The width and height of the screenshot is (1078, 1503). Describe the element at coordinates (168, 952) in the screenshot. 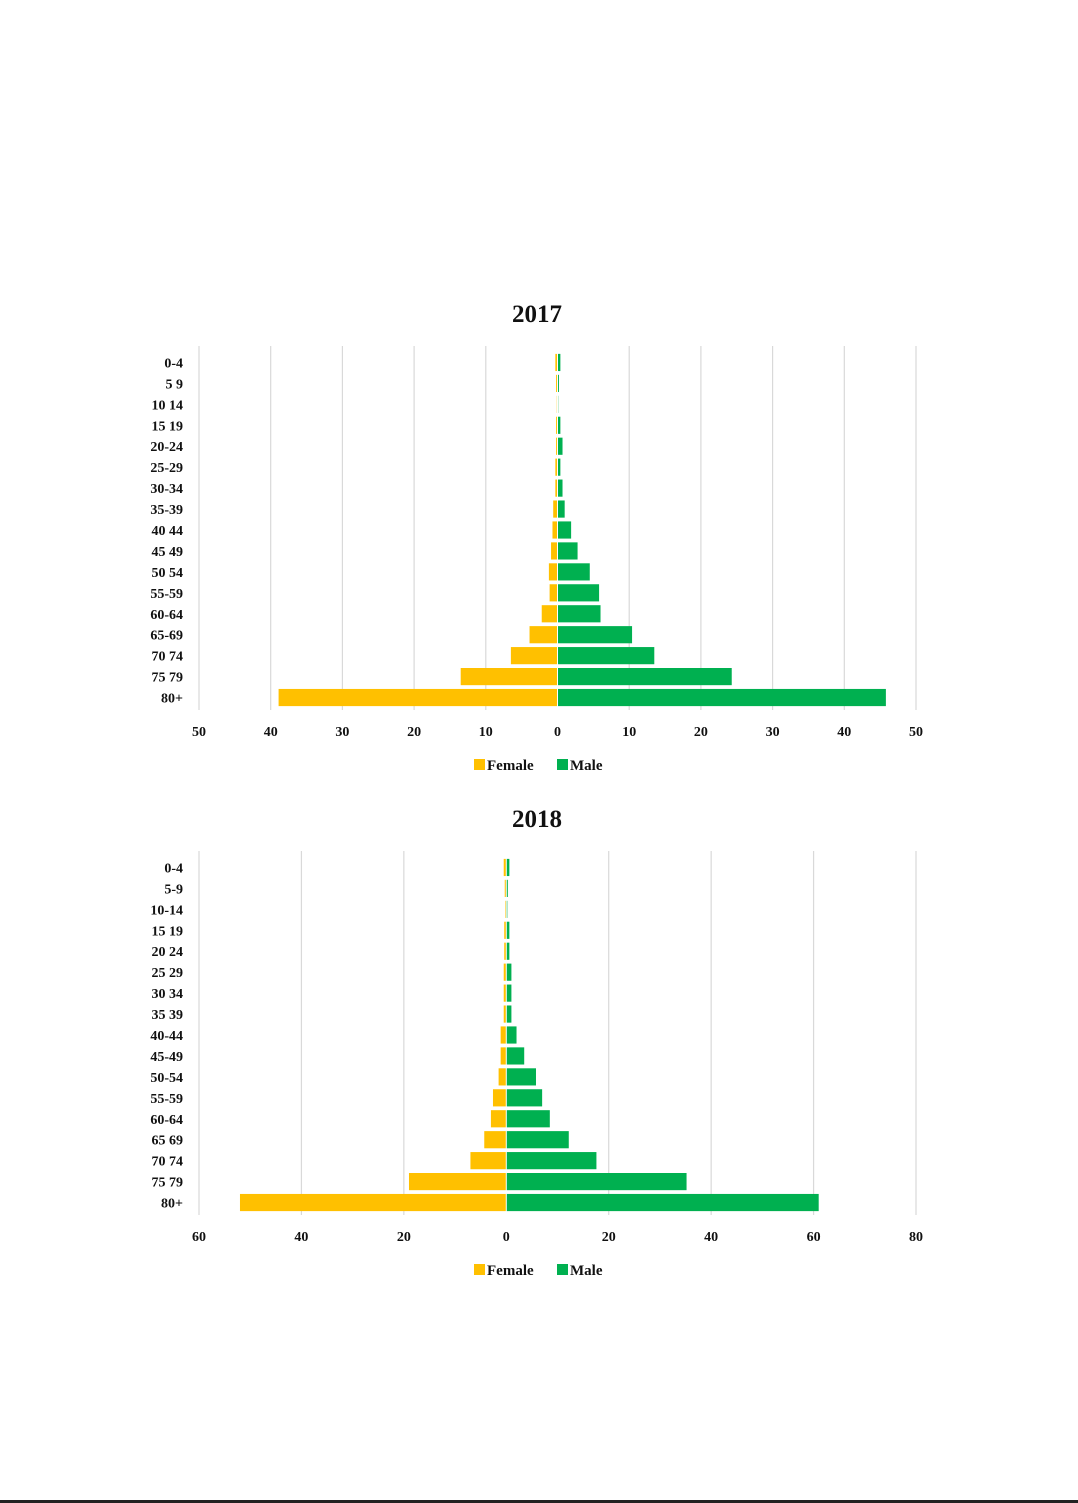

I see `category-label: 20 24` at that location.